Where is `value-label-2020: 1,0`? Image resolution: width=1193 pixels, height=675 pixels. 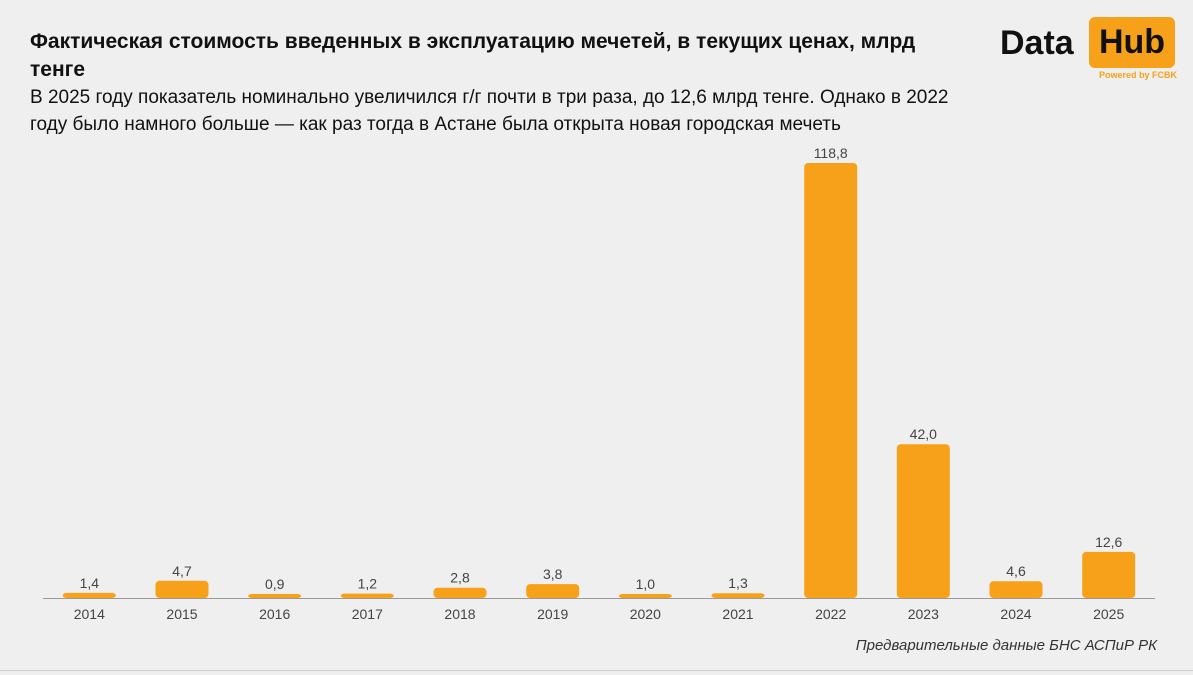 value-label-2020: 1,0 is located at coordinates (646, 584).